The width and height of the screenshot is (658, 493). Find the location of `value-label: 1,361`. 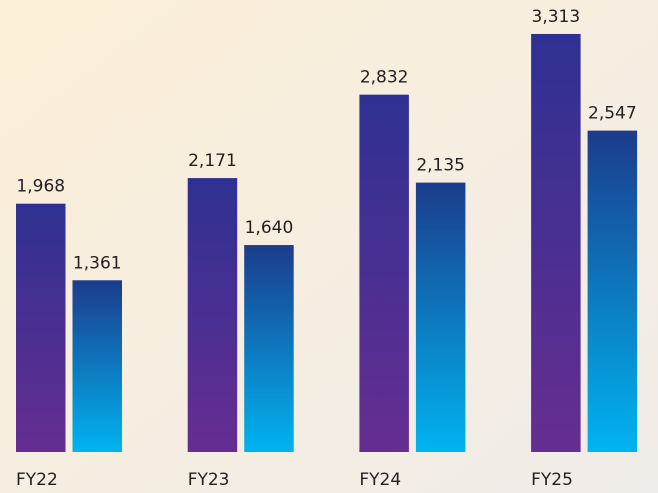

value-label: 1,361 is located at coordinates (97, 263).